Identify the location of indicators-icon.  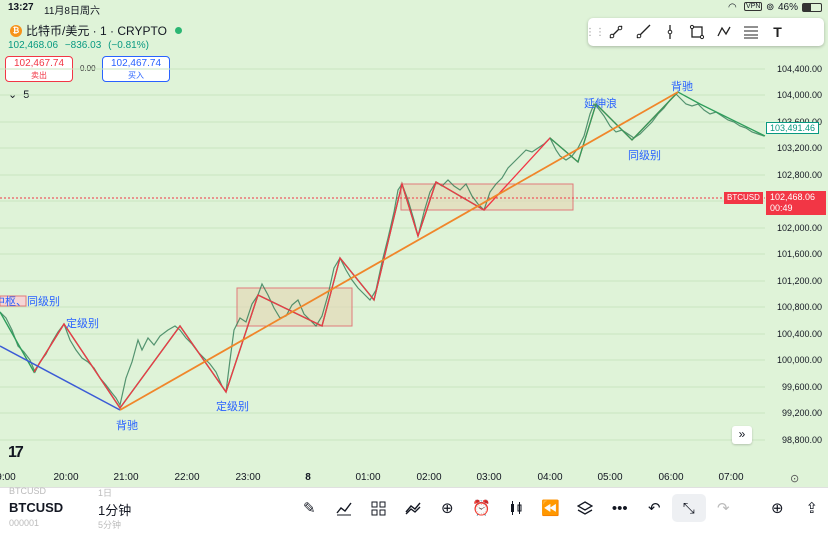
(344, 508).